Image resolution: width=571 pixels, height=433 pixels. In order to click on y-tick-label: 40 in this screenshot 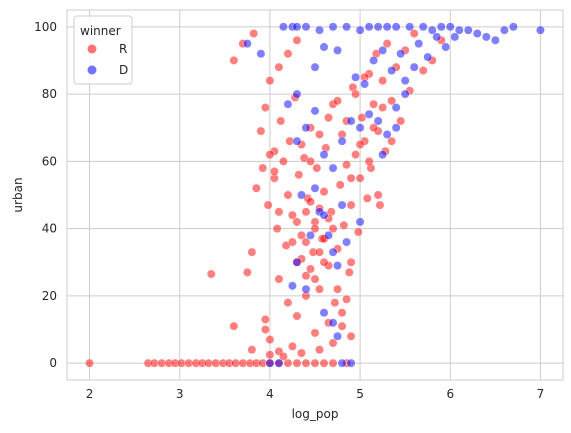, I will do `click(49, 229)`.